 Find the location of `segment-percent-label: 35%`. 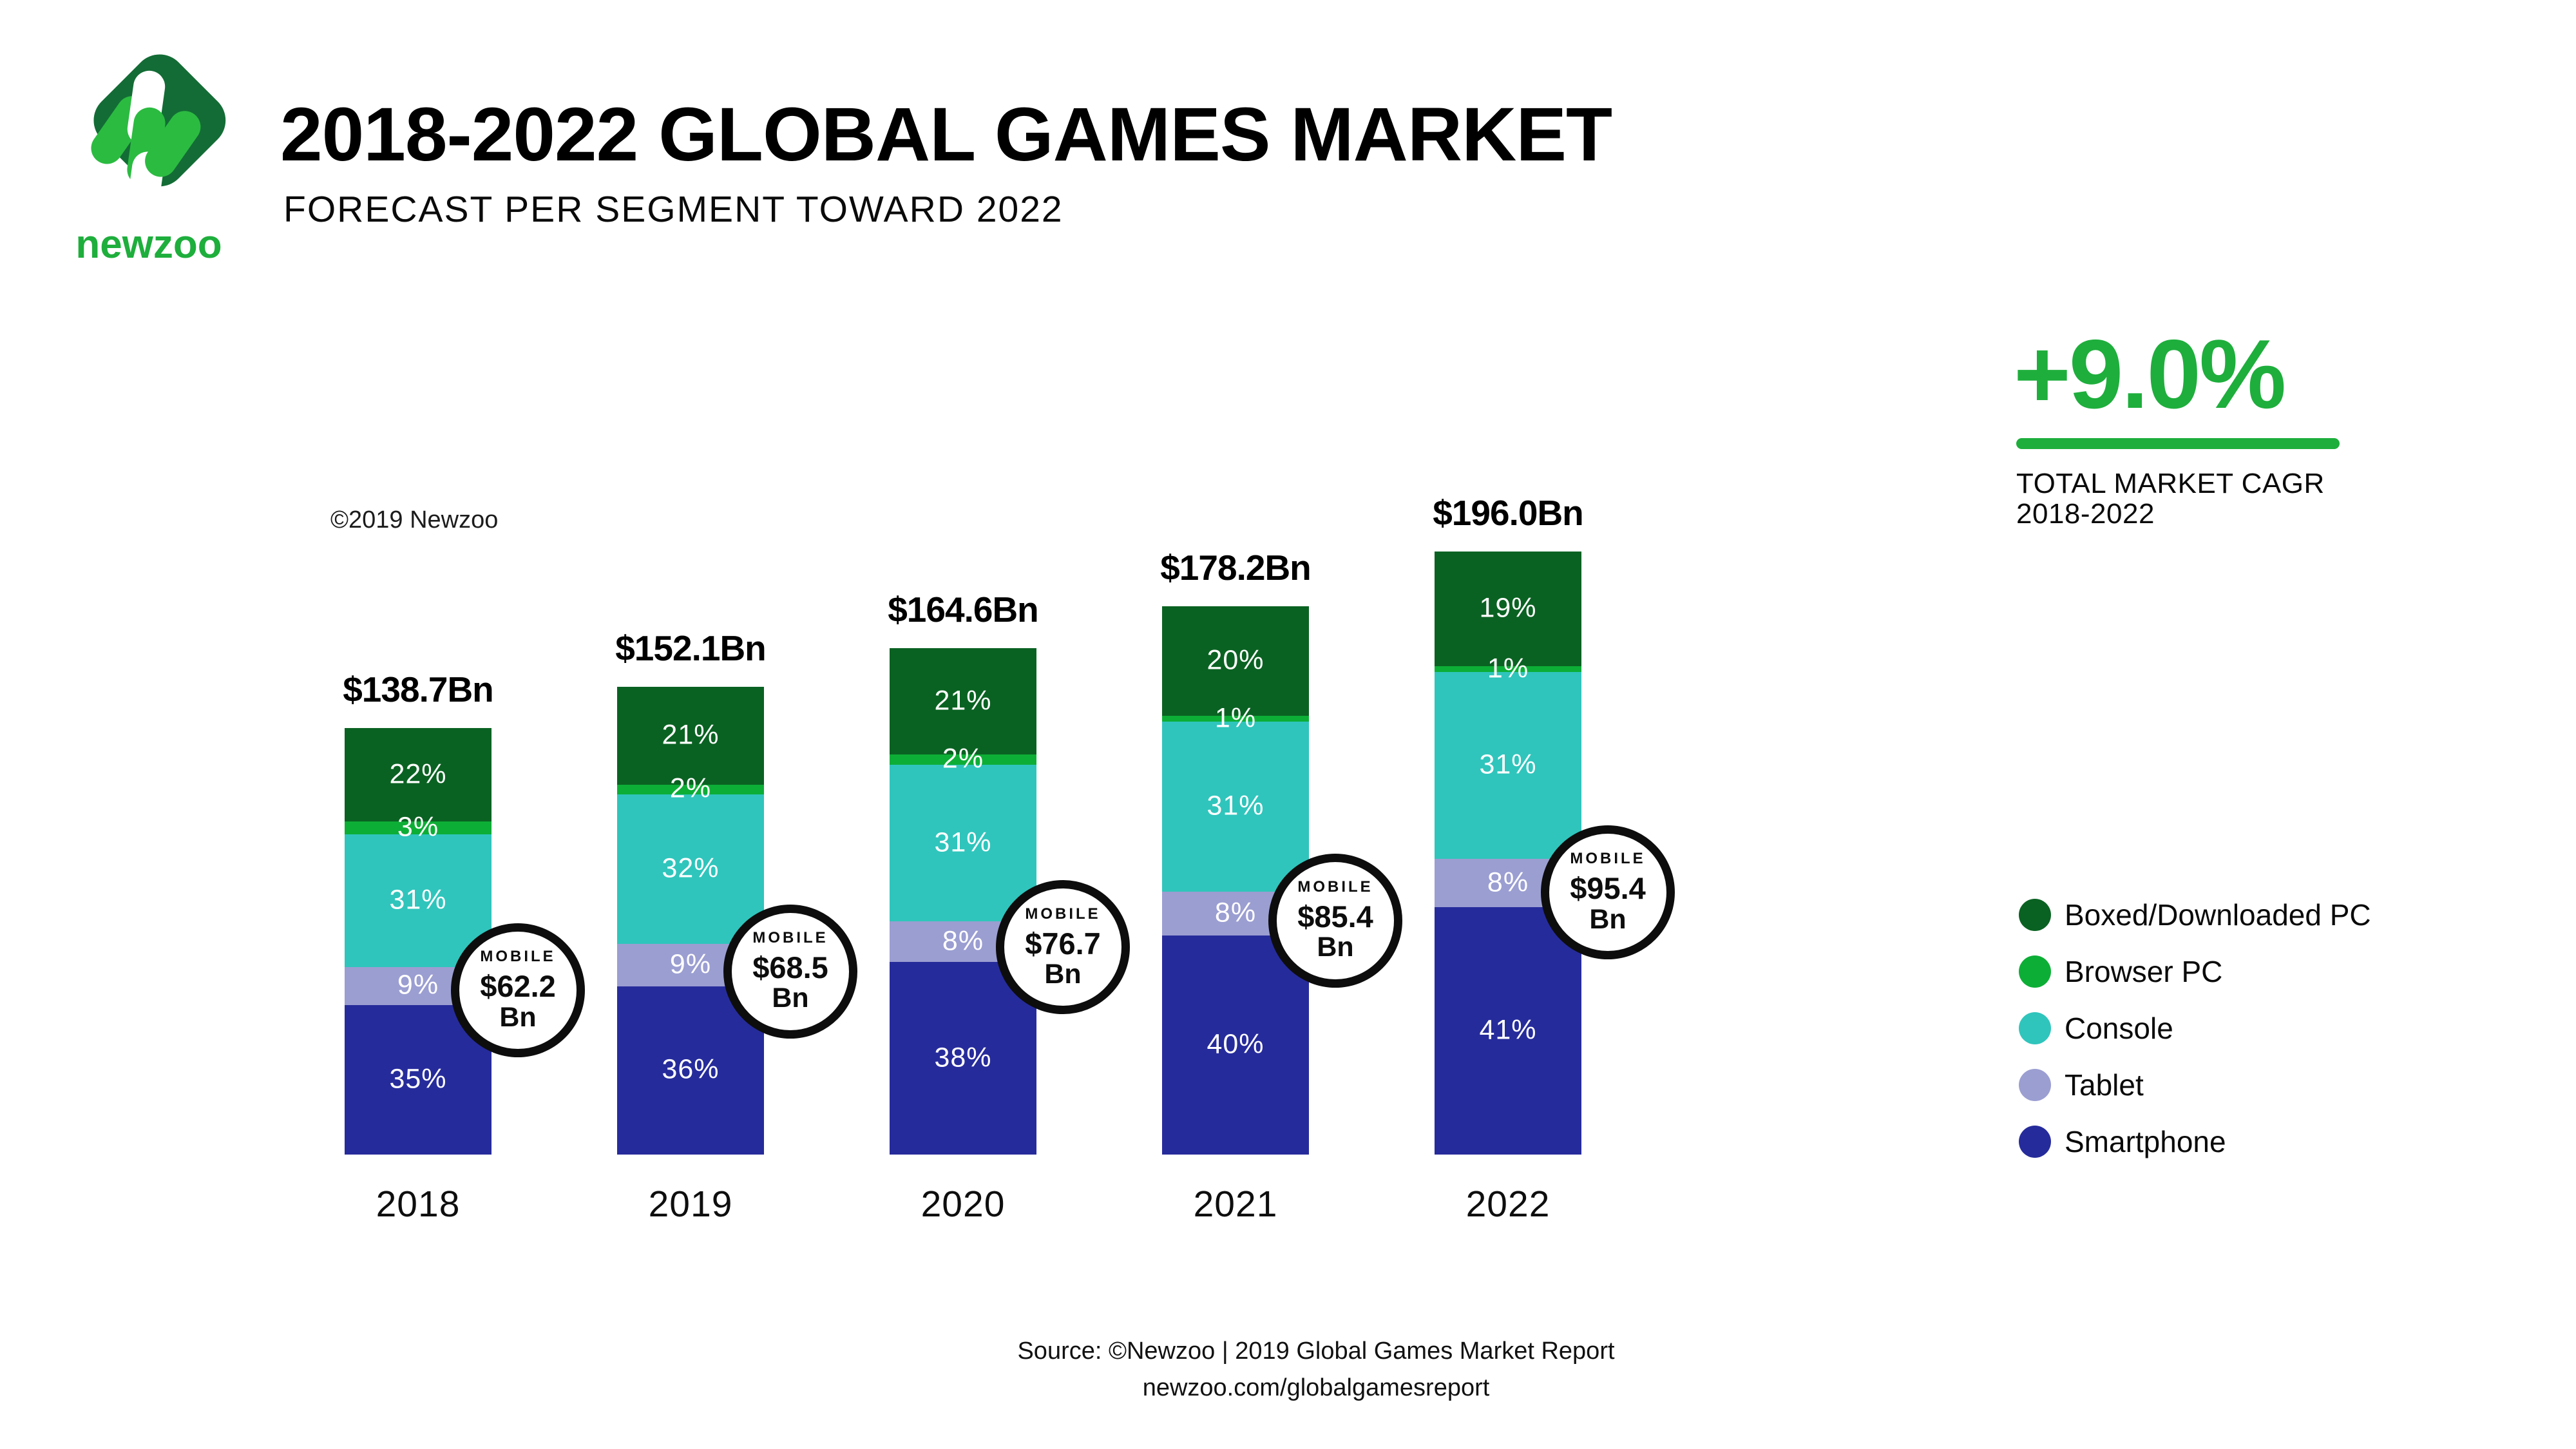

segment-percent-label: 35% is located at coordinates (418, 1079).